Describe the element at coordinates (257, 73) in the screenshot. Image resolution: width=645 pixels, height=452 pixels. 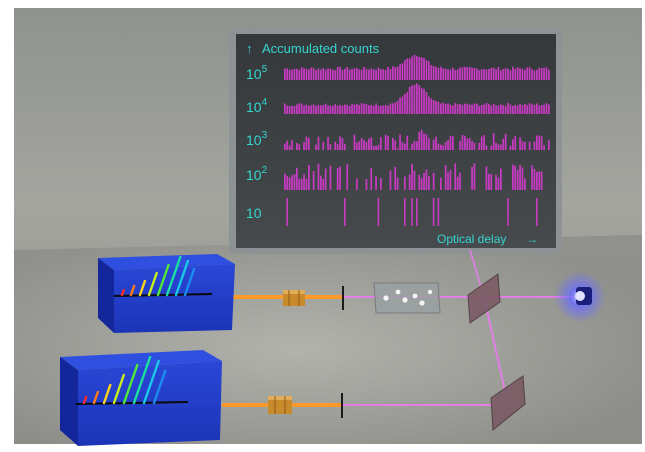
I see `row-label-1: 105` at that location.